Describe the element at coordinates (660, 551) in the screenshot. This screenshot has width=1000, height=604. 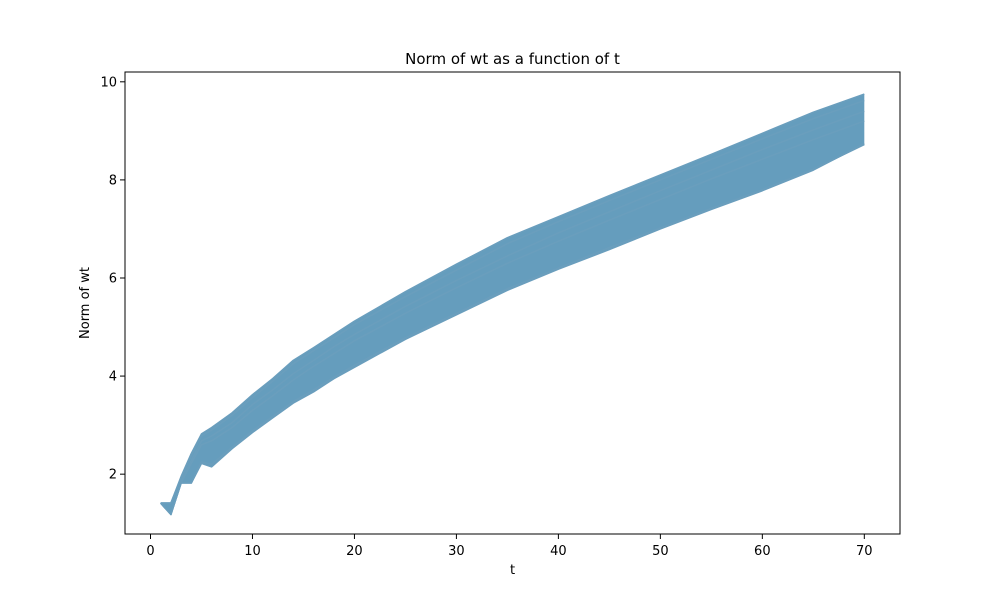
I see `x-tick-label: 50` at that location.